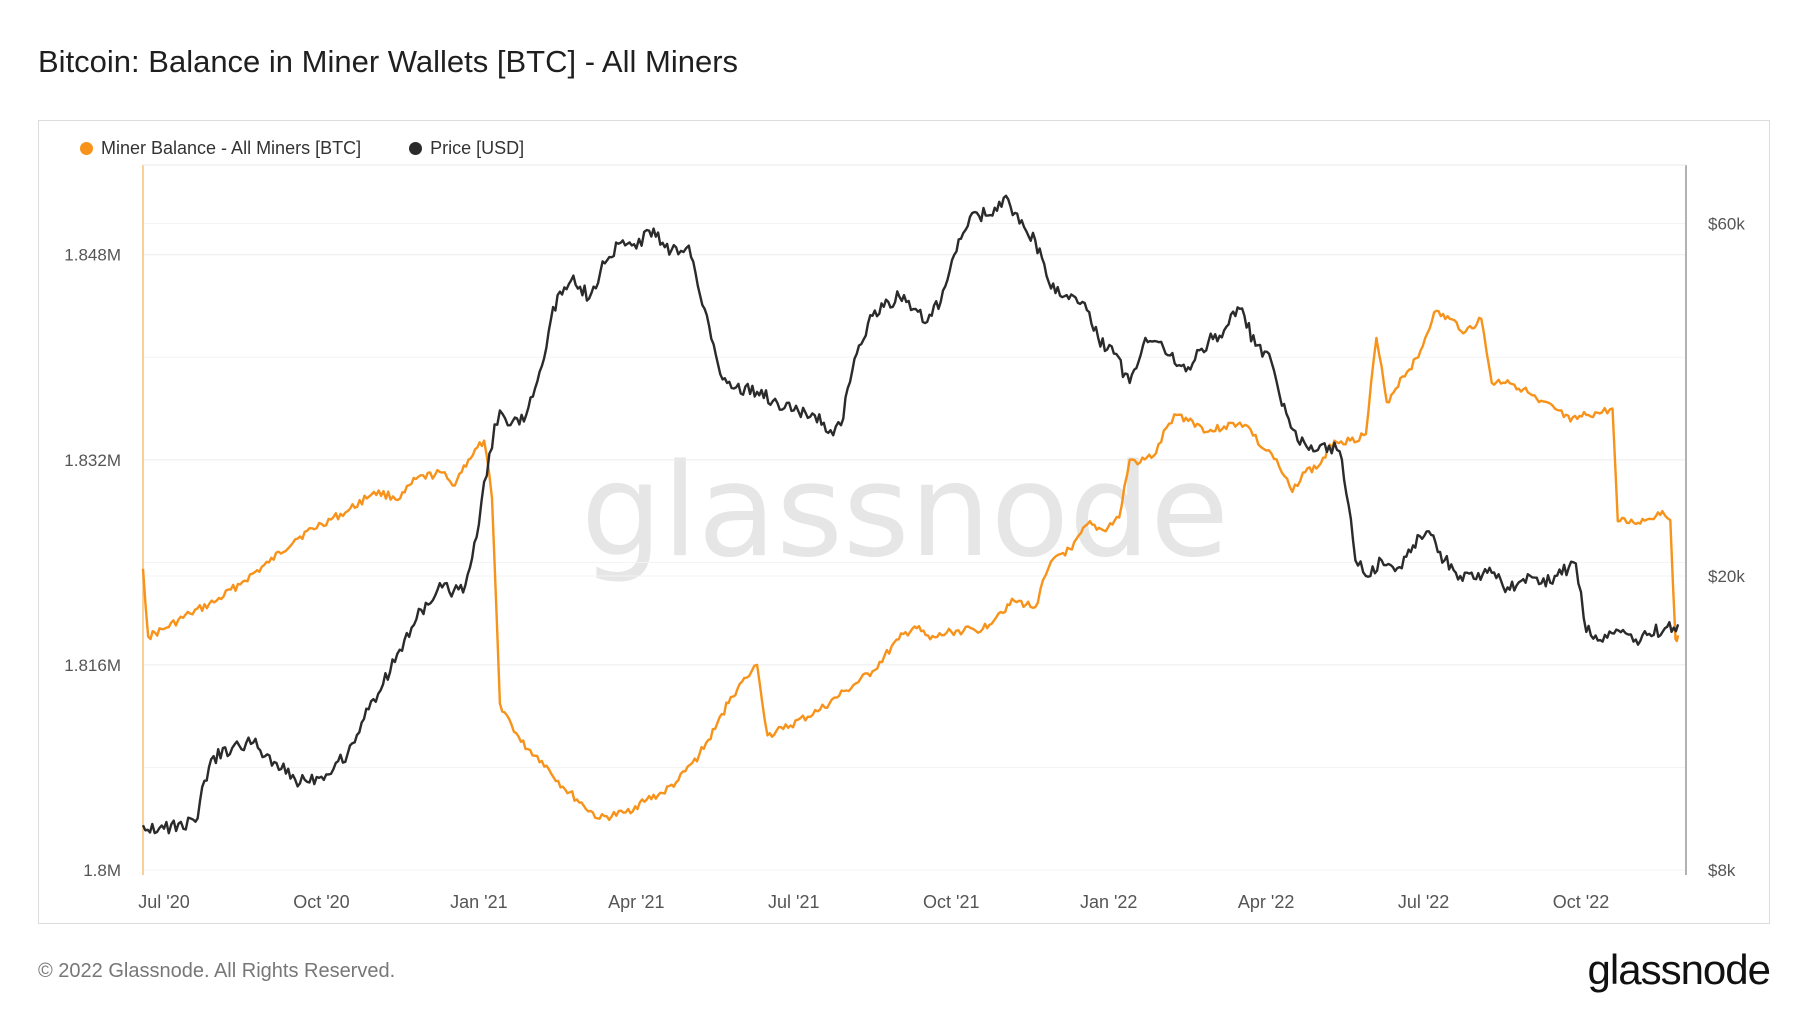  What do you see at coordinates (636, 902) in the screenshot?
I see `x-tick-label: Apr '21` at bounding box center [636, 902].